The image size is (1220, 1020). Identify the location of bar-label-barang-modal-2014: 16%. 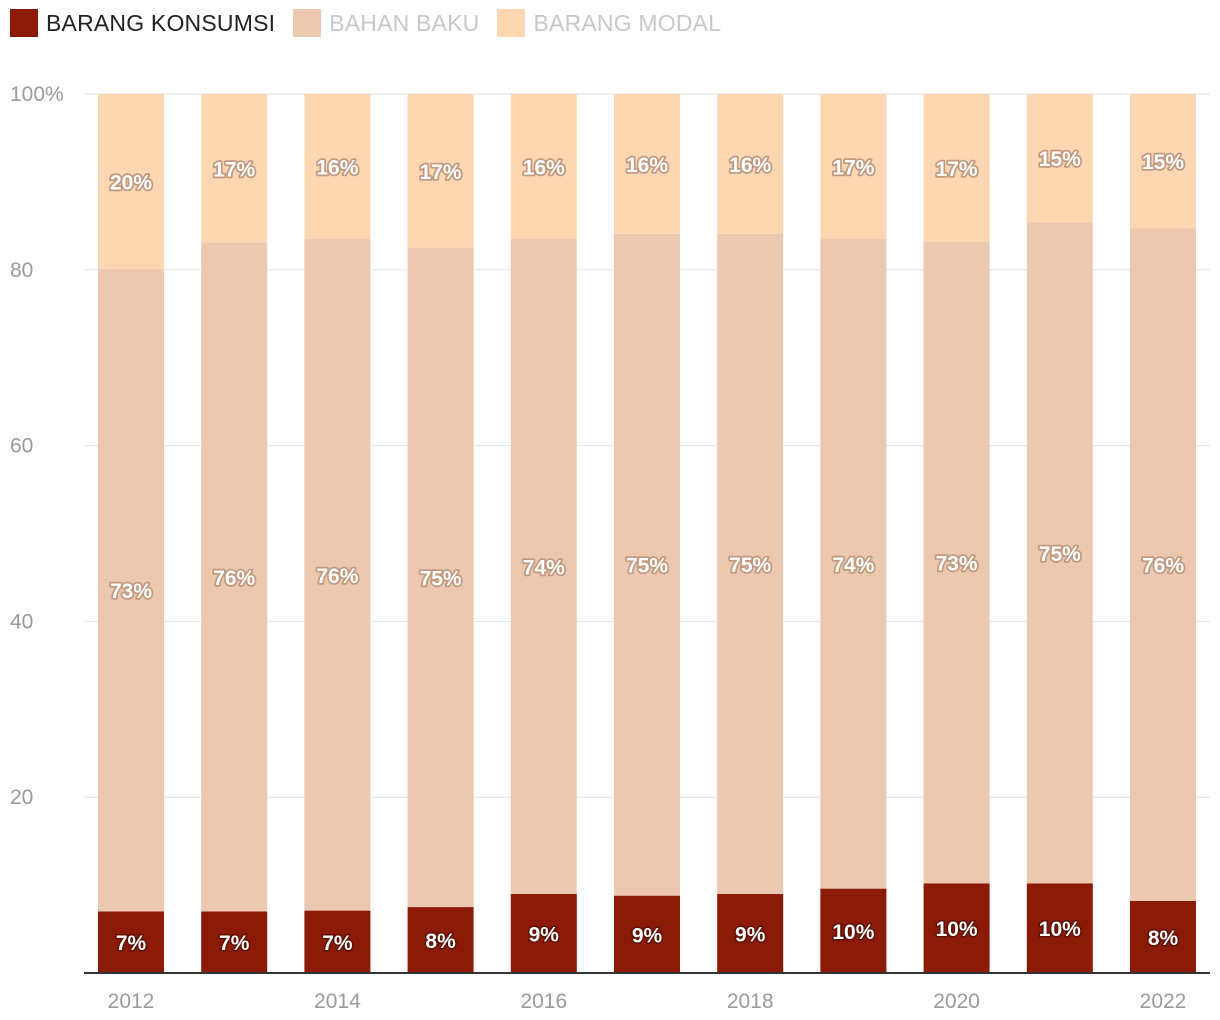
(337, 168).